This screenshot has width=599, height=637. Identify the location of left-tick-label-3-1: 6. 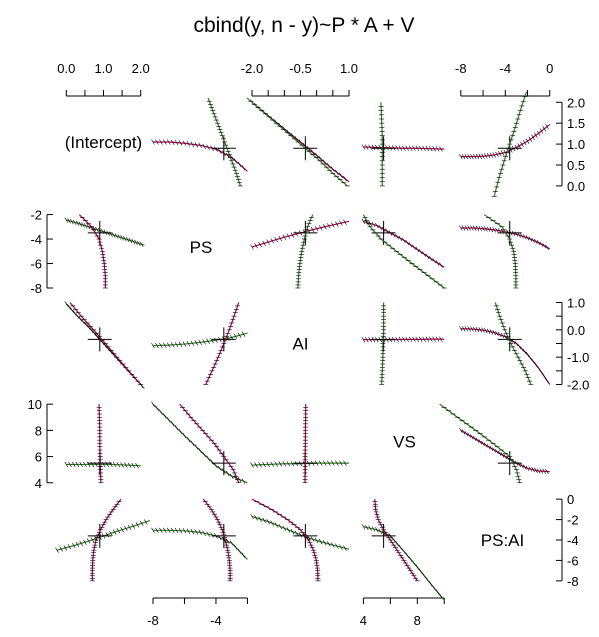
(38, 457).